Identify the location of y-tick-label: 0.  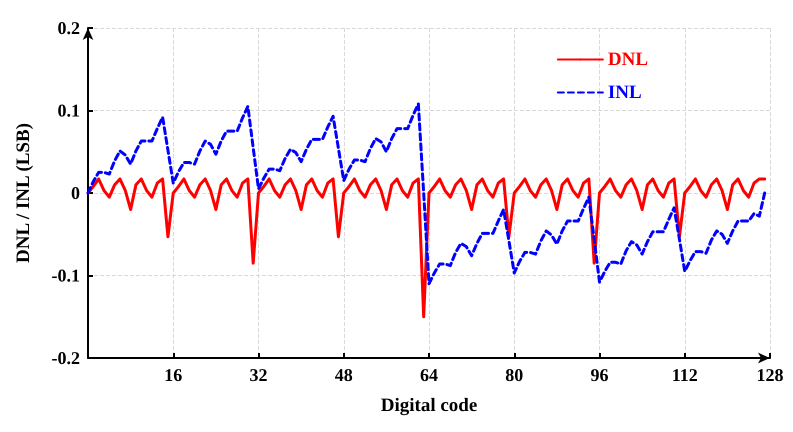
(75, 193).